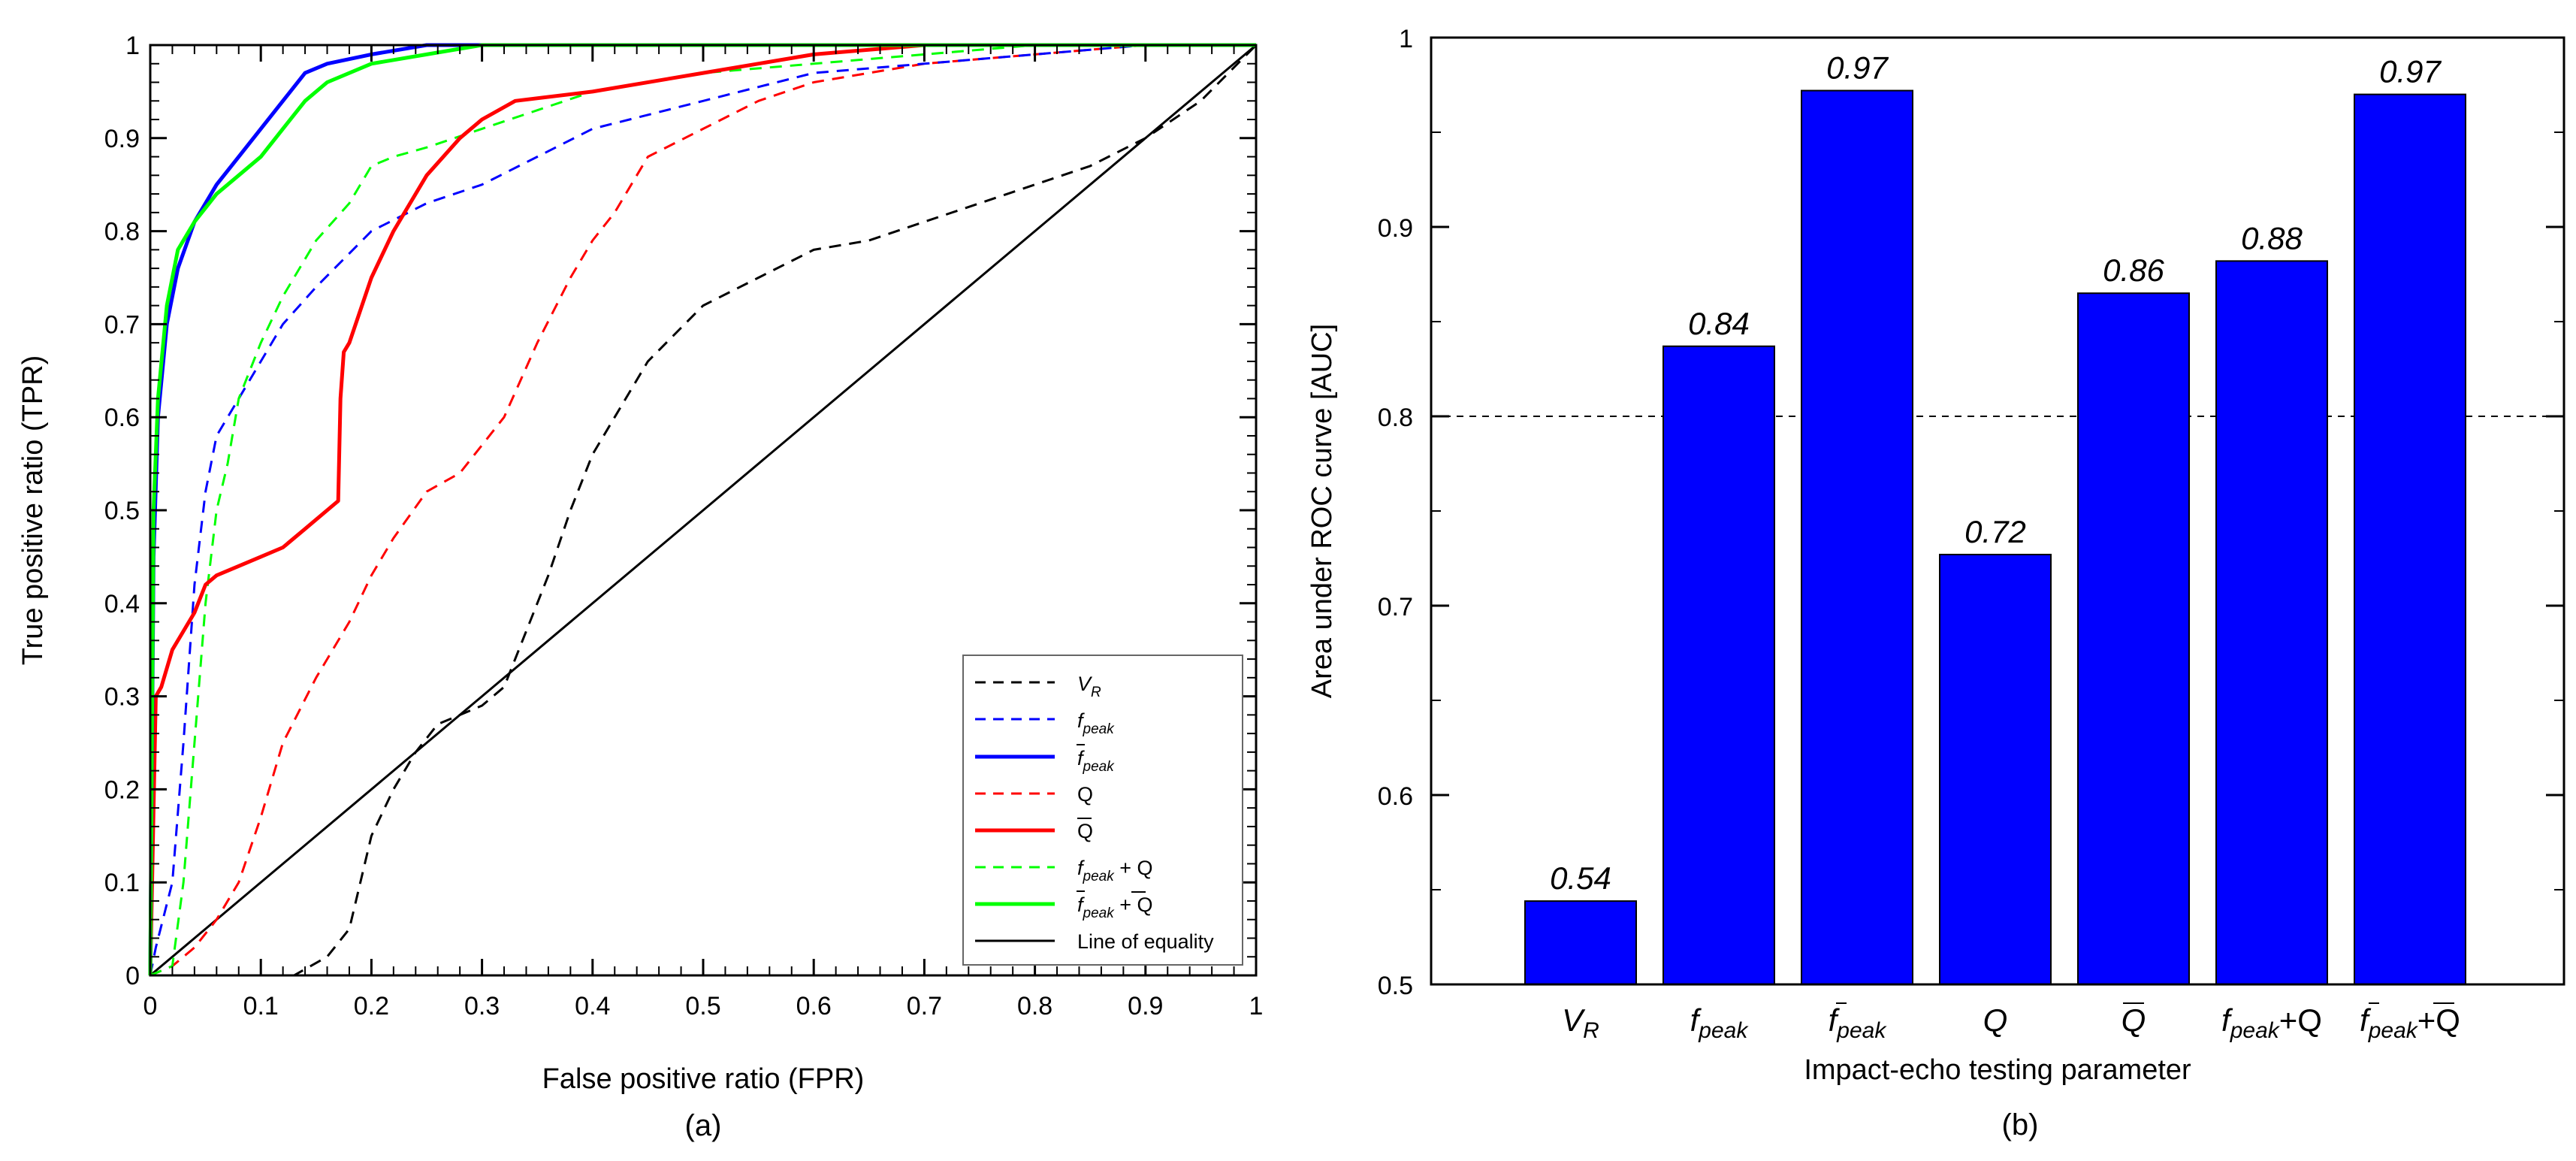 This screenshot has height=1161, width=2576. I want to click on roc-x-axis-title: False positive ratio (FPR), so click(703, 1079).